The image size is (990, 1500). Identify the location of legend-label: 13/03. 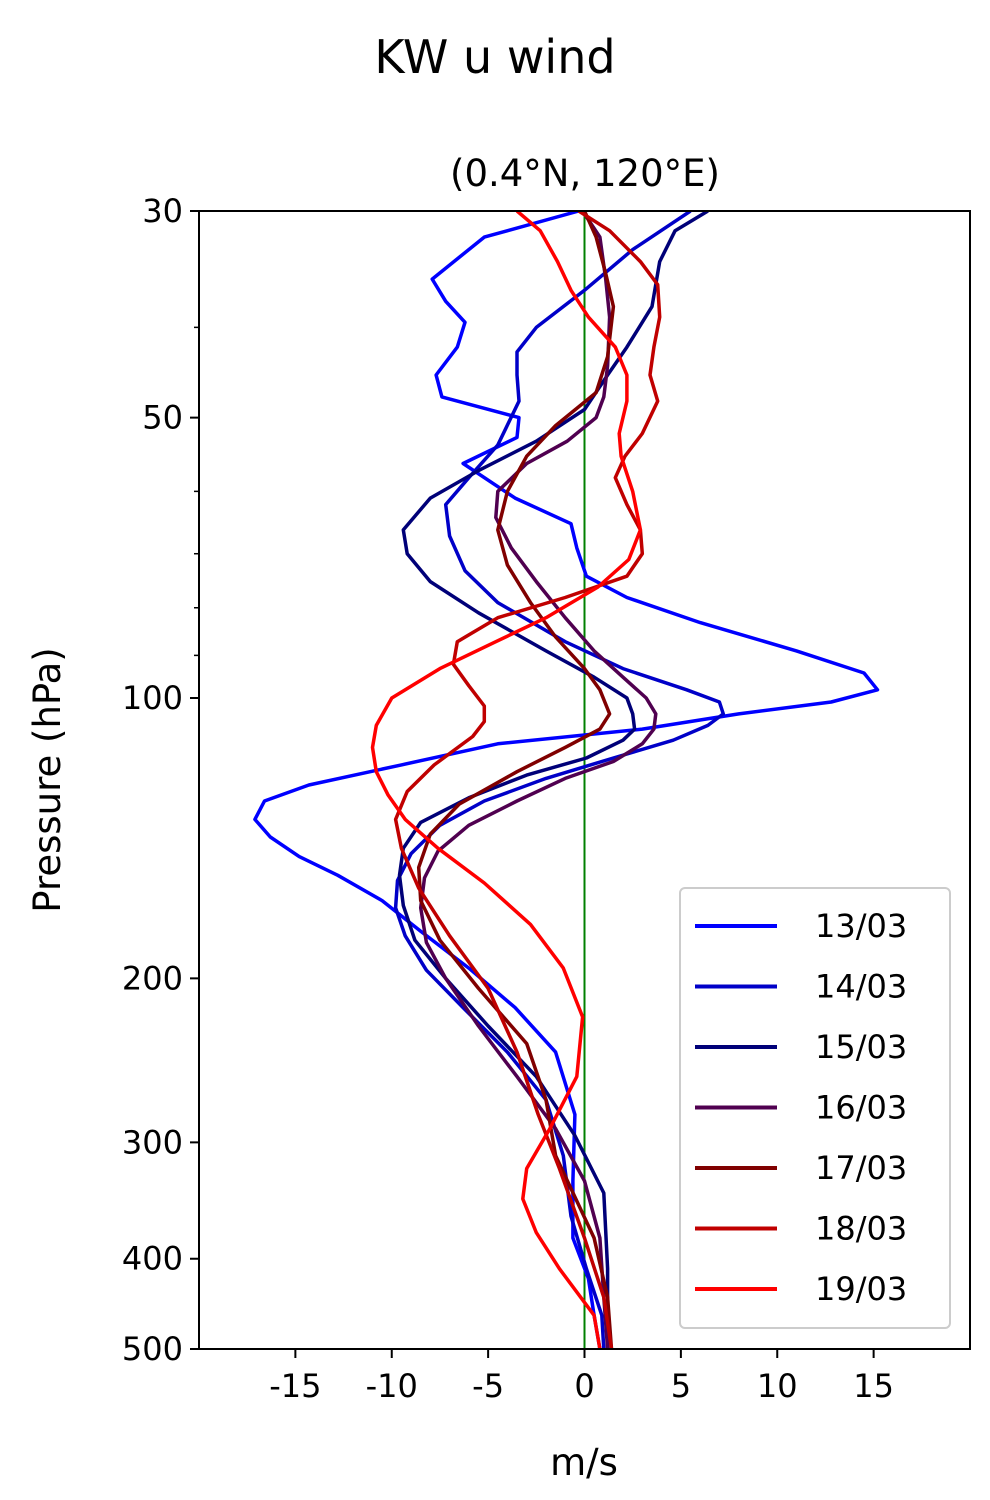
(861, 926).